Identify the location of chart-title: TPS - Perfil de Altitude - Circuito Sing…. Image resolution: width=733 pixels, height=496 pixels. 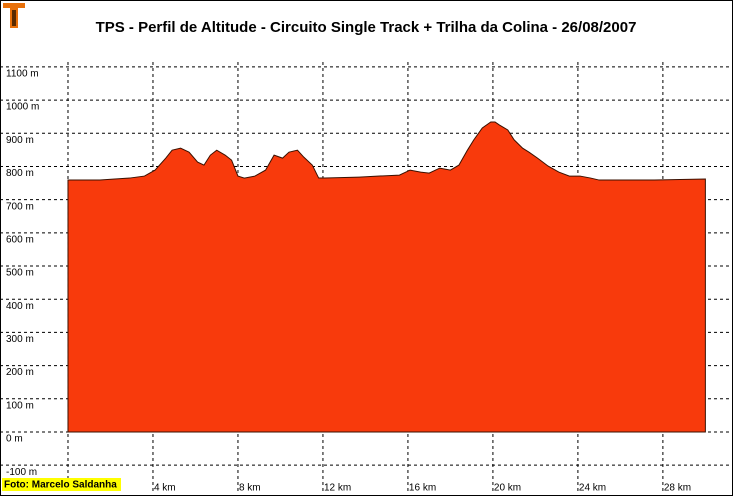
(366, 27).